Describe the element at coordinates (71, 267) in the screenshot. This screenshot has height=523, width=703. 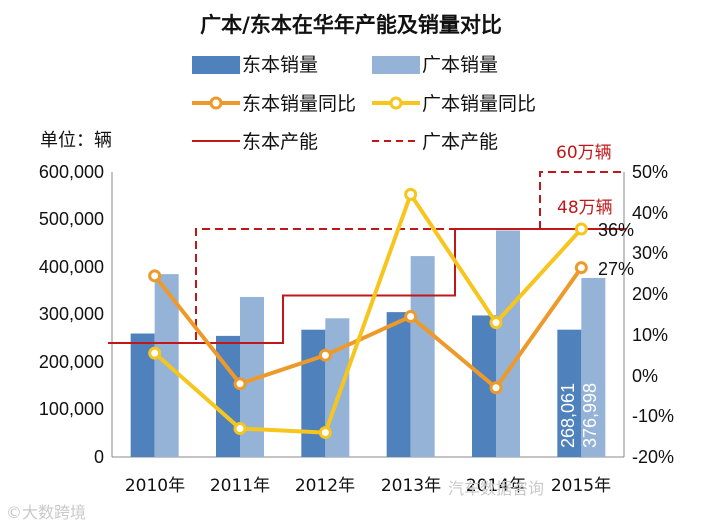
I see `left-tick-label: 400,000` at that location.